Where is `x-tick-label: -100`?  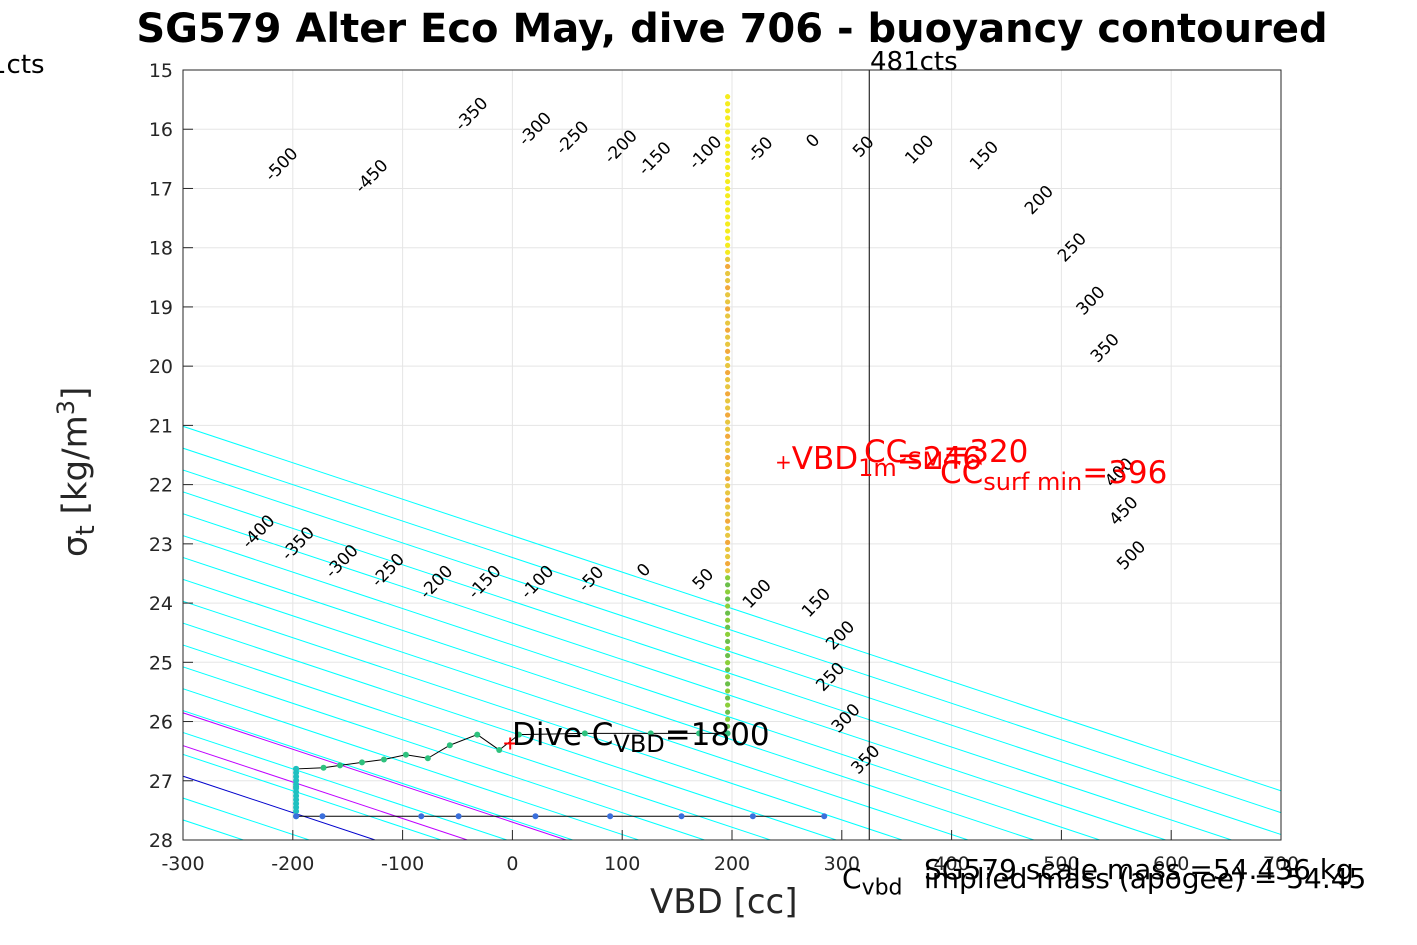 x-tick-label: -100 is located at coordinates (402, 864).